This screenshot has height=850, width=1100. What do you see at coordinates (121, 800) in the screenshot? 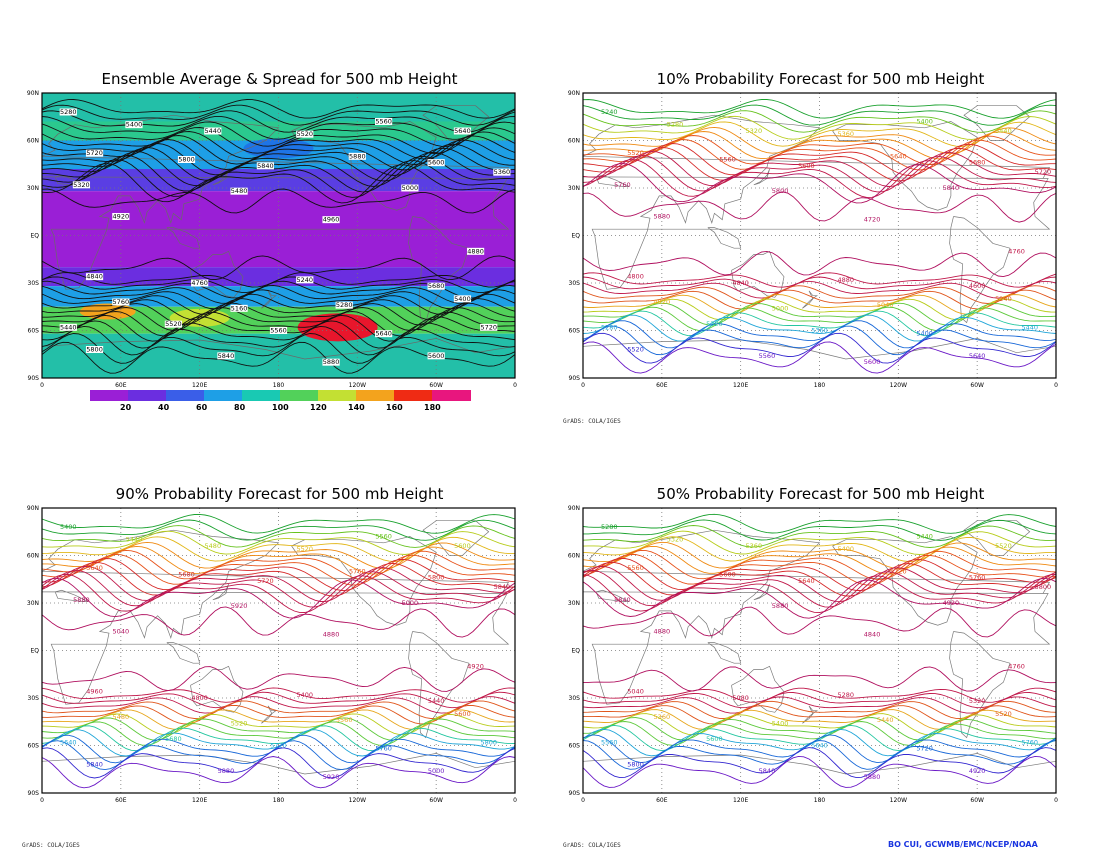
I see `x-tick-label: 60E` at bounding box center [121, 800].